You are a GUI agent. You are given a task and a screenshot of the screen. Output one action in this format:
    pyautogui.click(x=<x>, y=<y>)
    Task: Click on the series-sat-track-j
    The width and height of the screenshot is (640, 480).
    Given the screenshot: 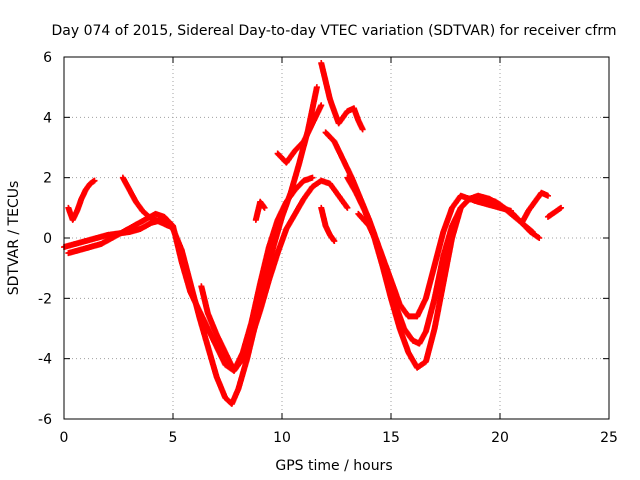 What is the action you would take?
    pyautogui.click(x=299, y=134)
    